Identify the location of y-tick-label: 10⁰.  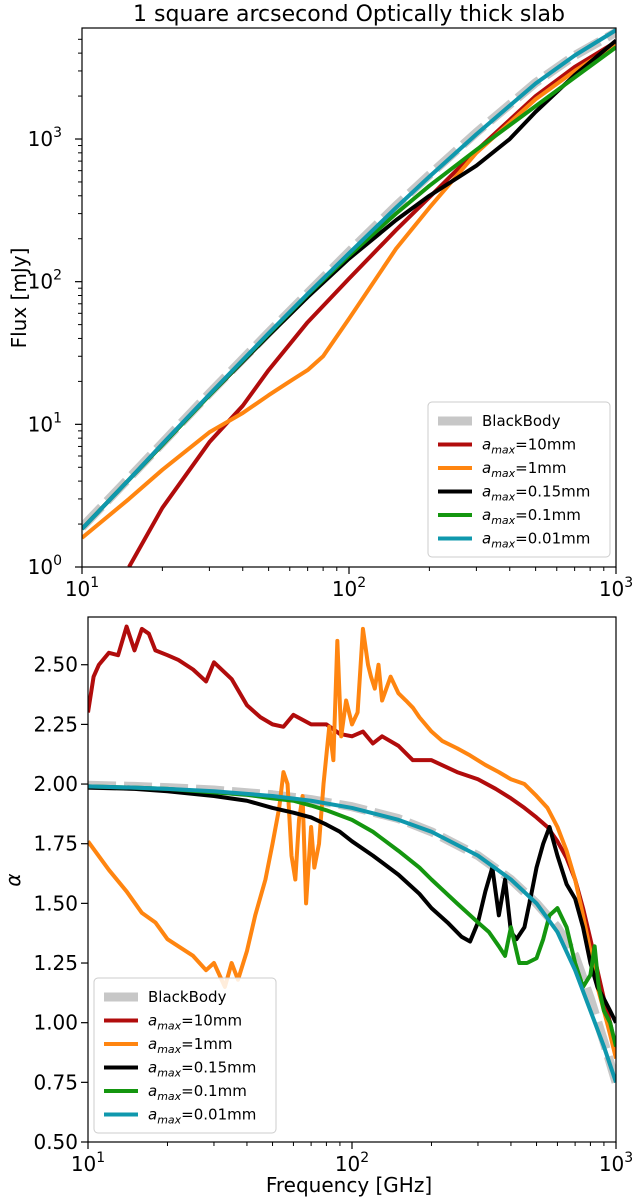
(45, 566).